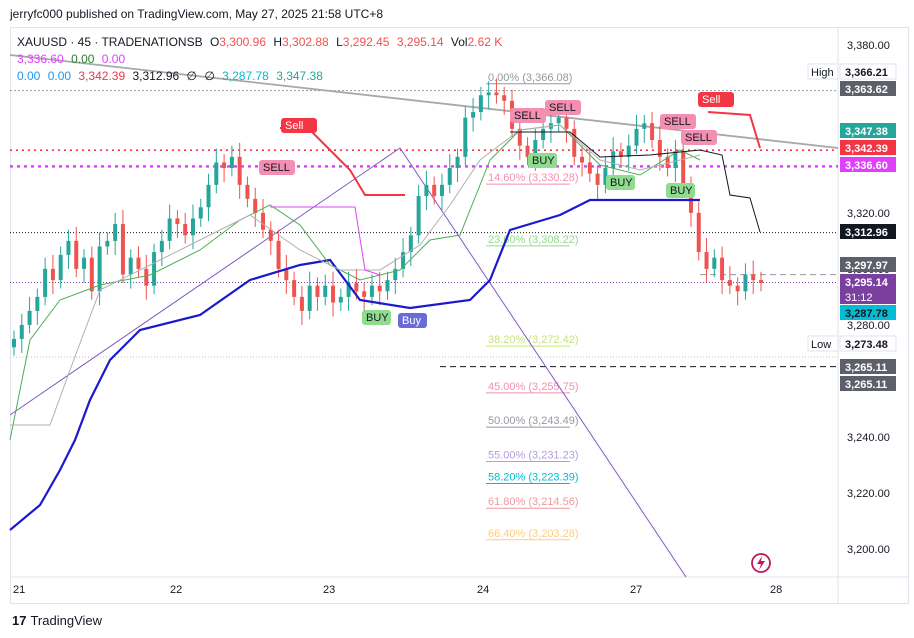  Describe the element at coordinates (110, 42) in the screenshot. I see `symbol-name: XAUUSD · 45 · TRADENATIONSB` at that location.